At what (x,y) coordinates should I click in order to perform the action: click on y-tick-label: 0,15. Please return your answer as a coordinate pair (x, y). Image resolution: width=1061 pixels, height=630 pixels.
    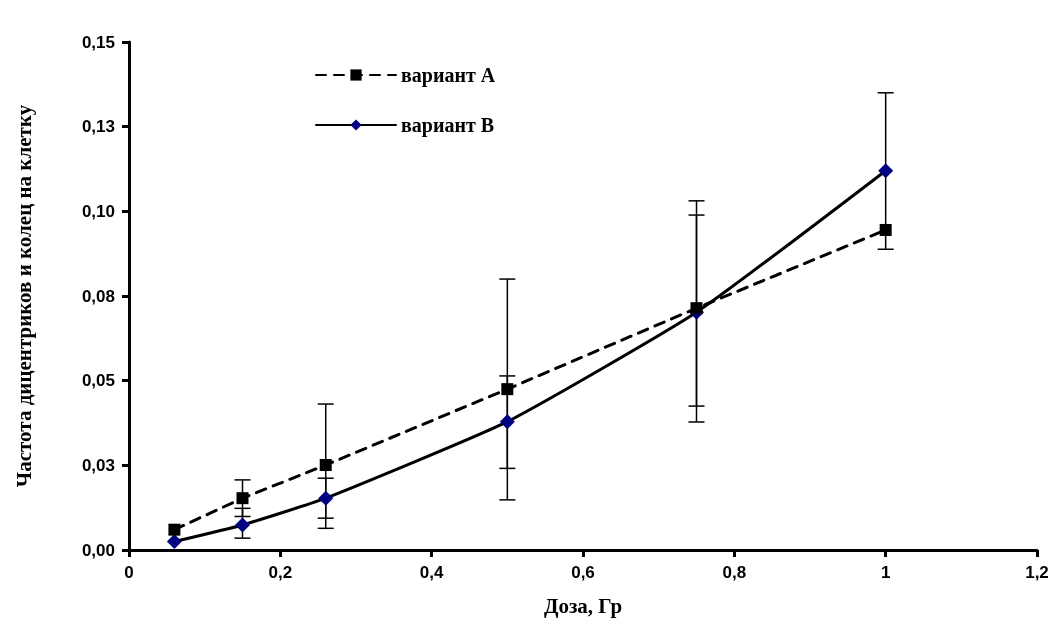
    Looking at the image, I should click on (98, 42).